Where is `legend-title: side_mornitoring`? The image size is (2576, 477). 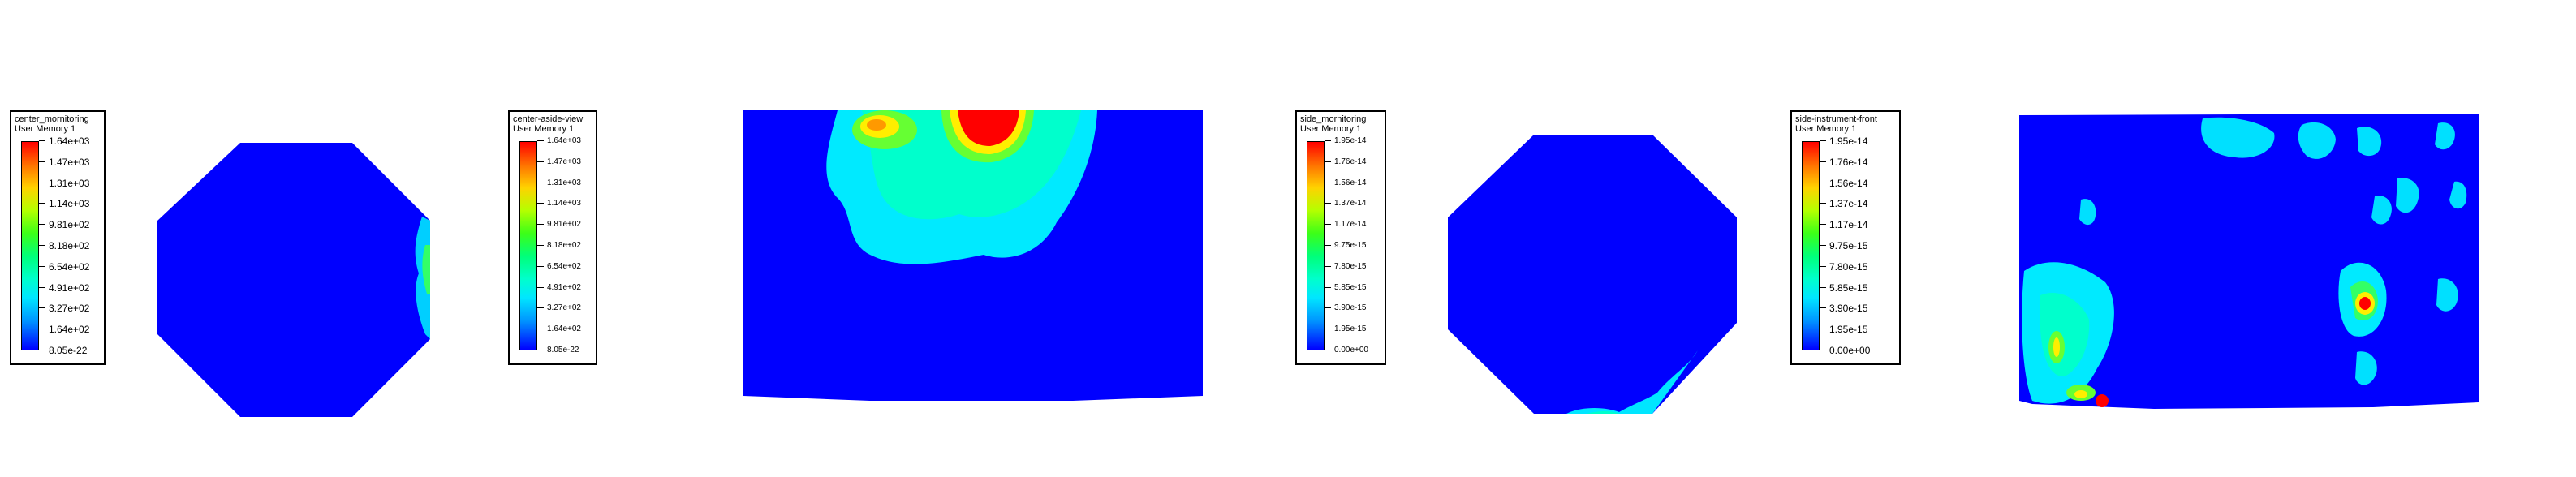
legend-title: side_mornitoring is located at coordinates (1333, 119).